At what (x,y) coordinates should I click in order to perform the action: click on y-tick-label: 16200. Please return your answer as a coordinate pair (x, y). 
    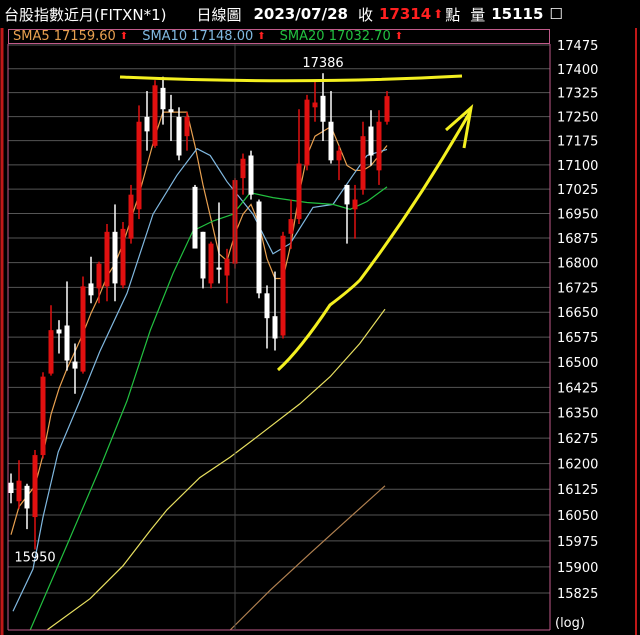
    Looking at the image, I should click on (577, 465).